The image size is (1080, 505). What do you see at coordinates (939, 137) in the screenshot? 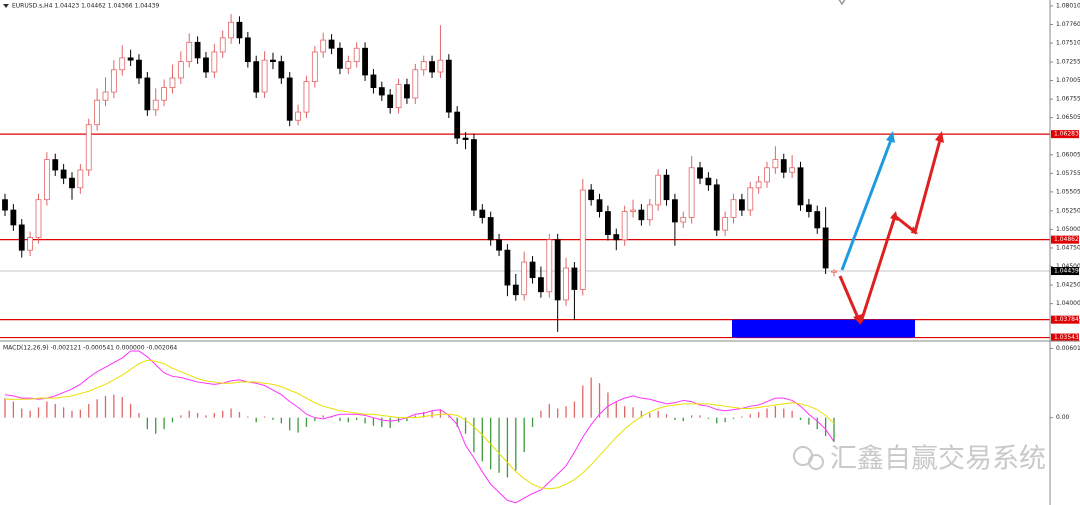
I see `red-arrow-up-head` at bounding box center [939, 137].